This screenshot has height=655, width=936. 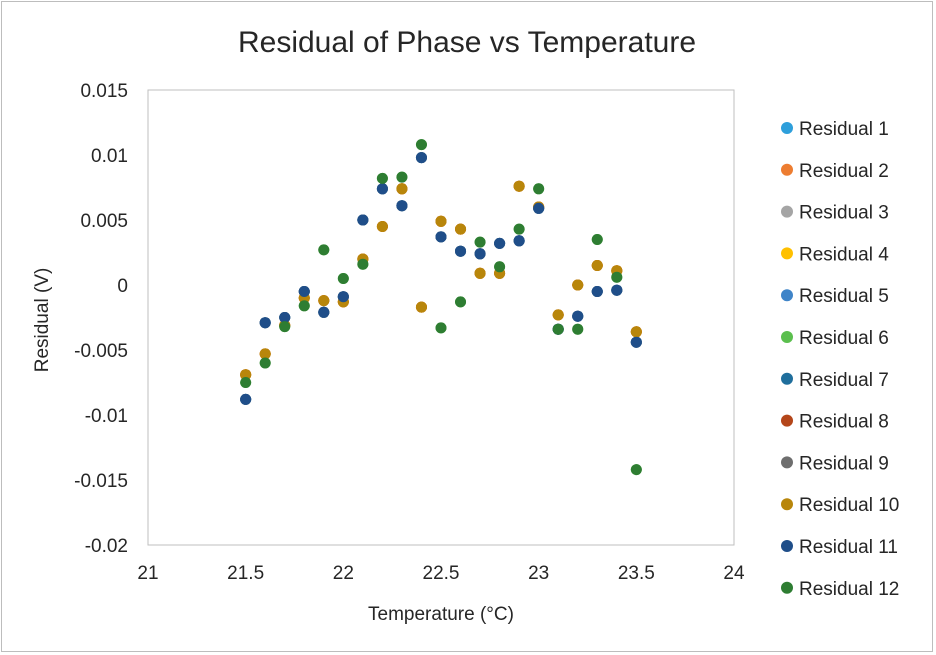 I want to click on legend-item: Residual 8, so click(x=835, y=422).